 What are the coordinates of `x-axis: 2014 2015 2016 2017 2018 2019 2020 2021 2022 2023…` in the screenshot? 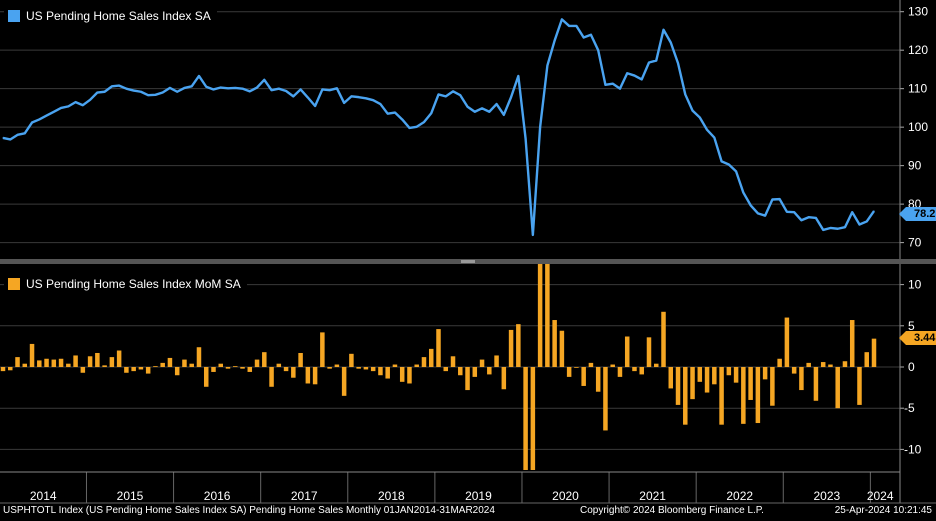 It's located at (462, 487).